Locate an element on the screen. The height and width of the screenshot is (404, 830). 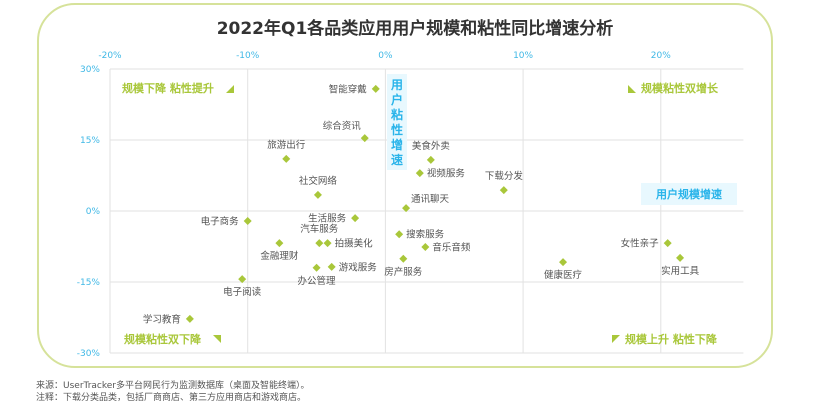
quadrant-label-bottom-left: 规模粘性双下降 is located at coordinates (163, 339).